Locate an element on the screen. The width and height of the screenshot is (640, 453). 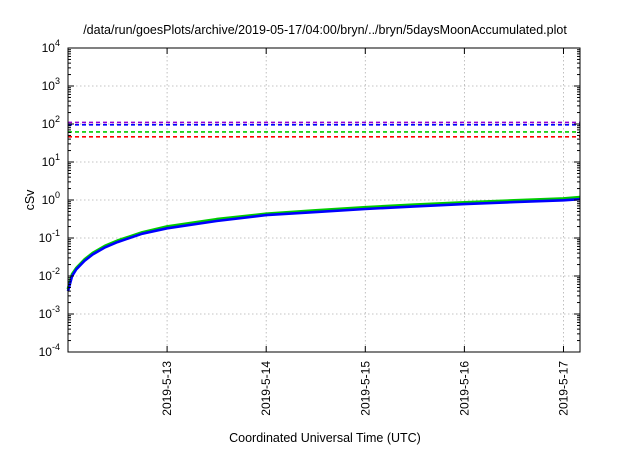
x-tick-label: 2019-5-13 is located at coordinates (167, 388).